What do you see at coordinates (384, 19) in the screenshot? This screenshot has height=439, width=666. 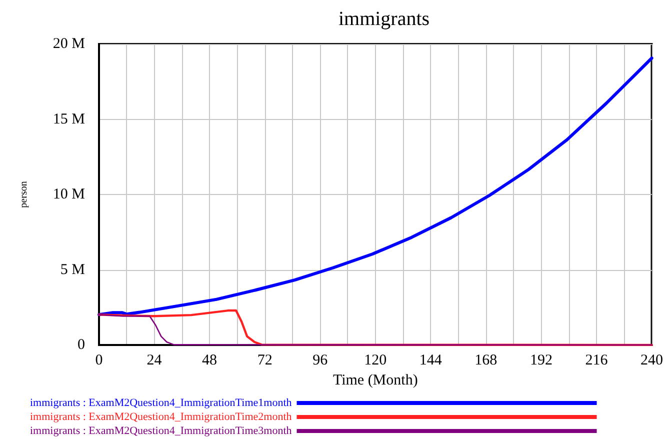 I see `chart-title: immigrants` at bounding box center [384, 19].